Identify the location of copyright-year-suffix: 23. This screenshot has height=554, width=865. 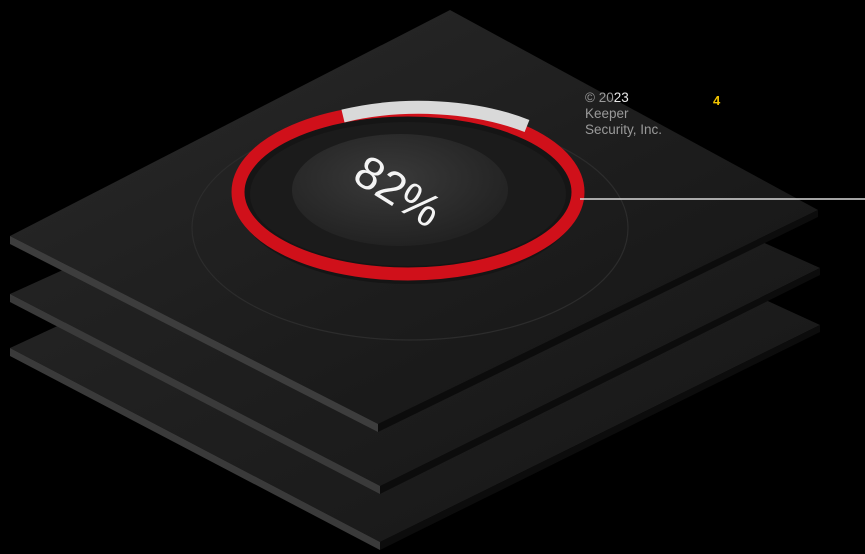
(621, 97).